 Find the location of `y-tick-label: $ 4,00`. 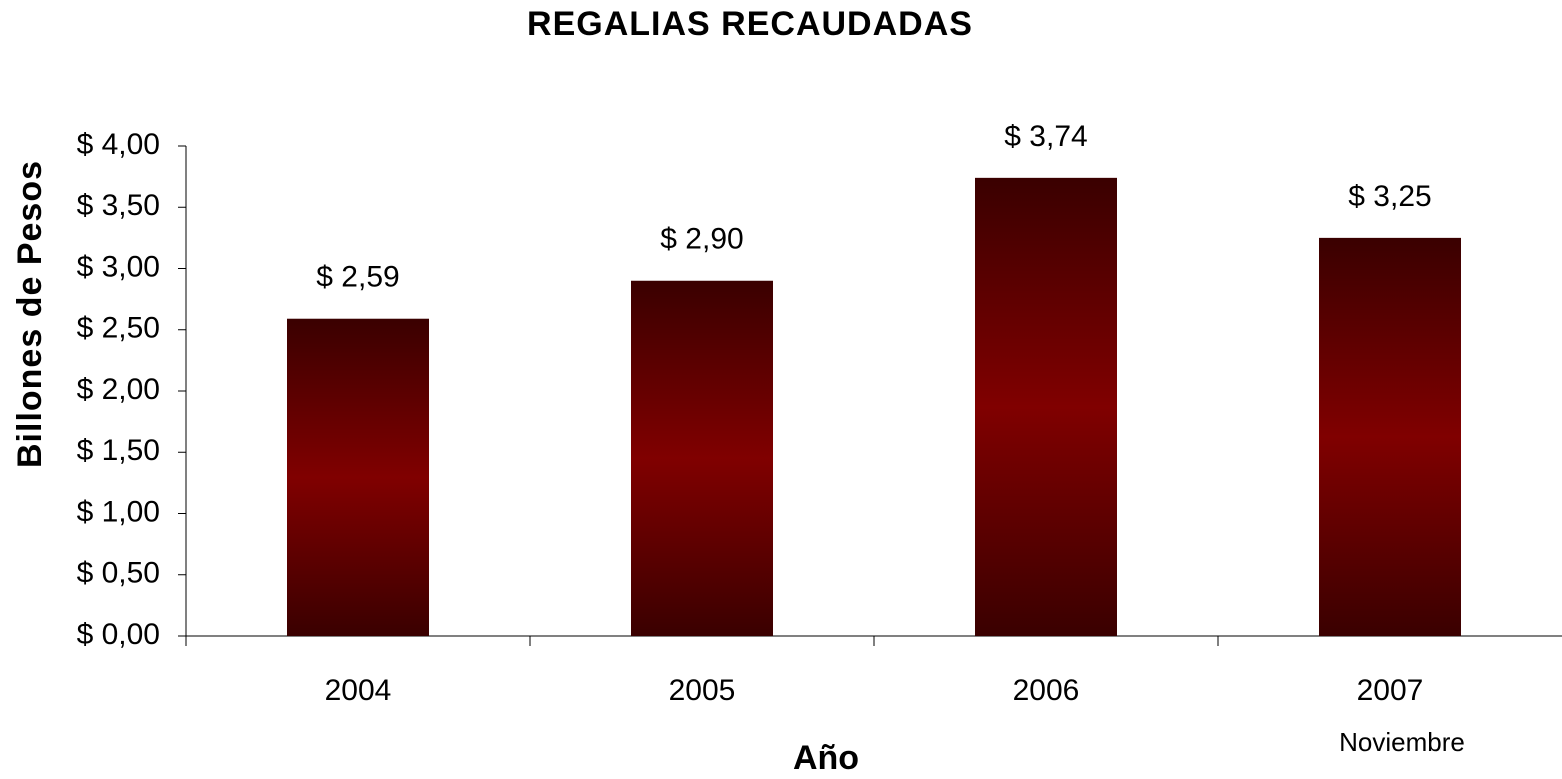

y-tick-label: $ 4,00 is located at coordinates (118, 144).